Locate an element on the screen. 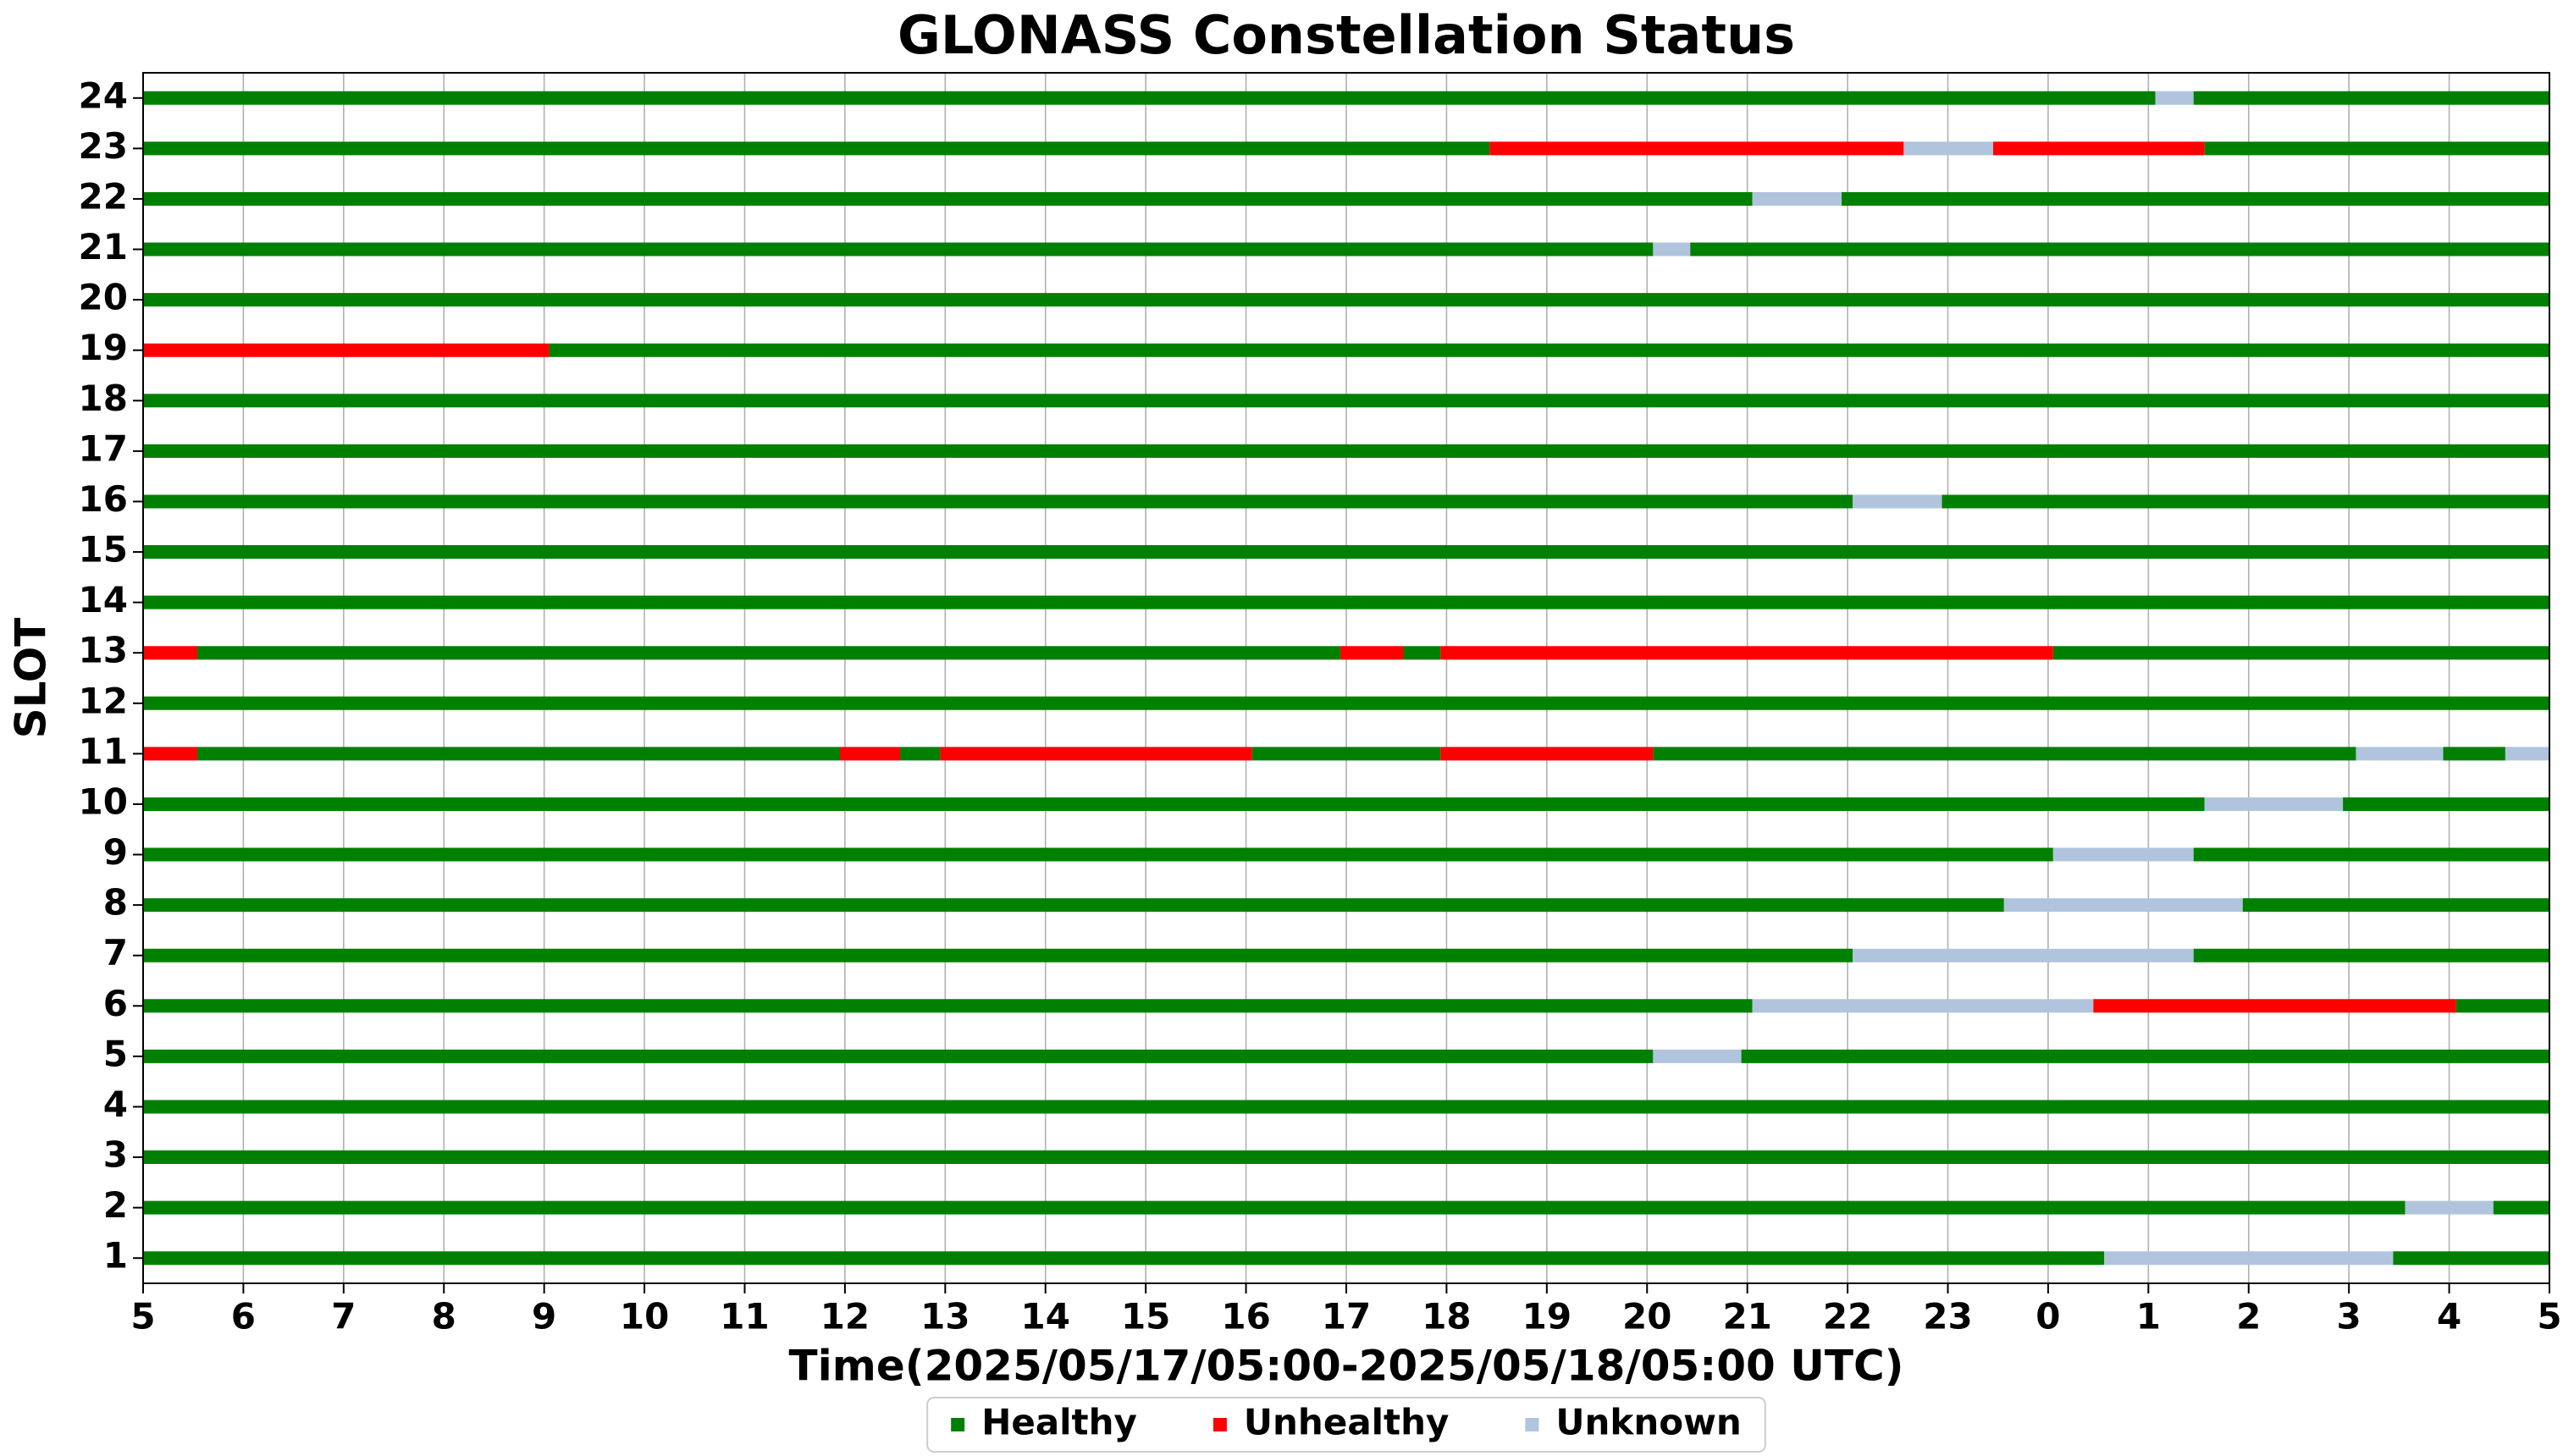  y-tick-label: 4 is located at coordinates (115, 1104).